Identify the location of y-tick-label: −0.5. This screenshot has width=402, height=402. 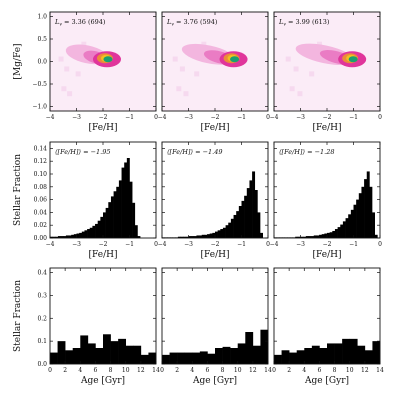
(39, 84).